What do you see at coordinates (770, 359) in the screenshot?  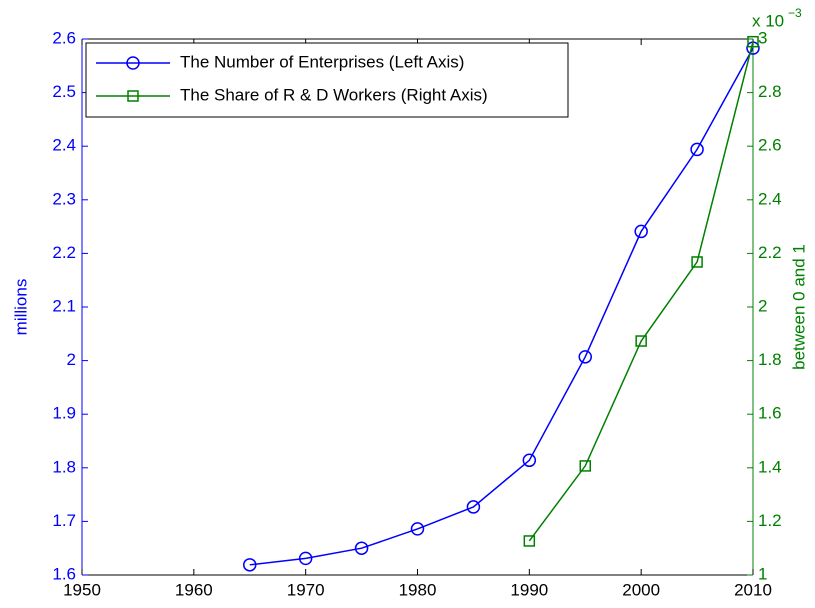 I see `y2-tick-label: 1.8` at bounding box center [770, 359].